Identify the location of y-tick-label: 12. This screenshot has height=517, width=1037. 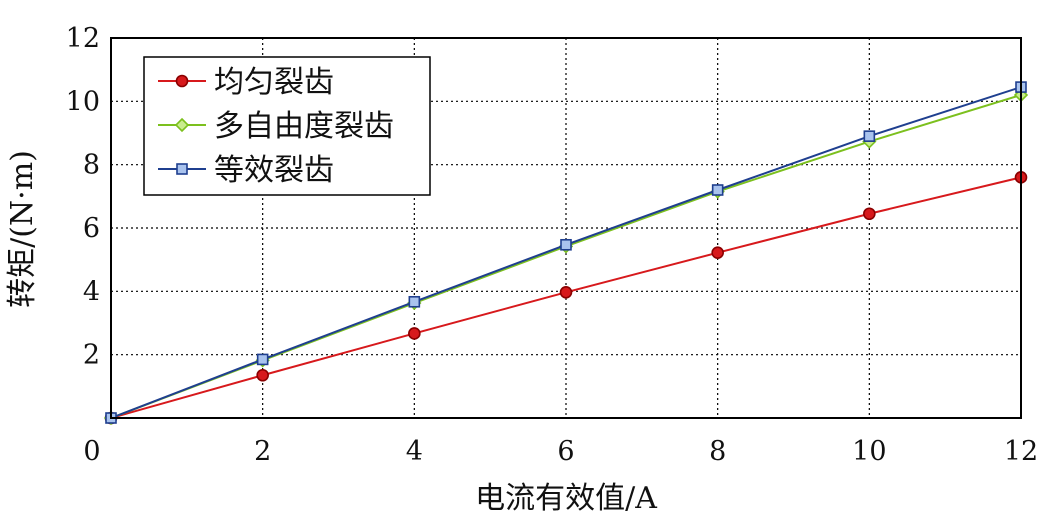
(83, 38).